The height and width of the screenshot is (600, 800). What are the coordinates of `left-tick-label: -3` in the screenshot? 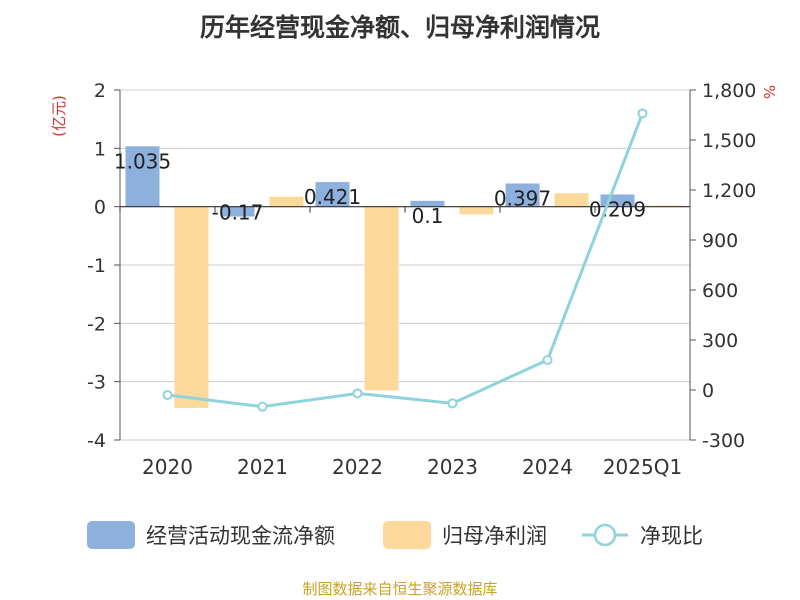 It's located at (96, 383).